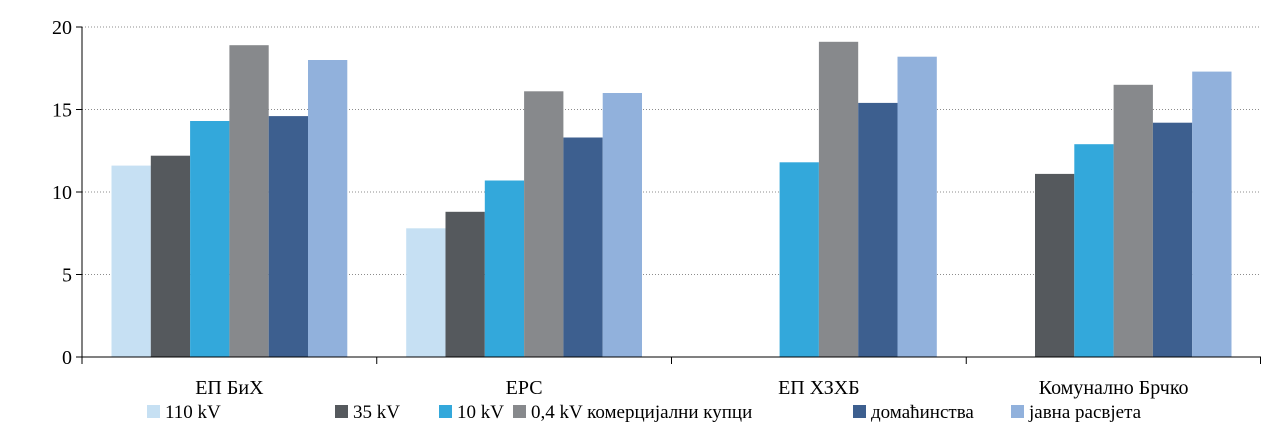 The height and width of the screenshot is (431, 1261). Describe the element at coordinates (480, 412) in the screenshot. I see `legend-label: 10 kV` at that location.